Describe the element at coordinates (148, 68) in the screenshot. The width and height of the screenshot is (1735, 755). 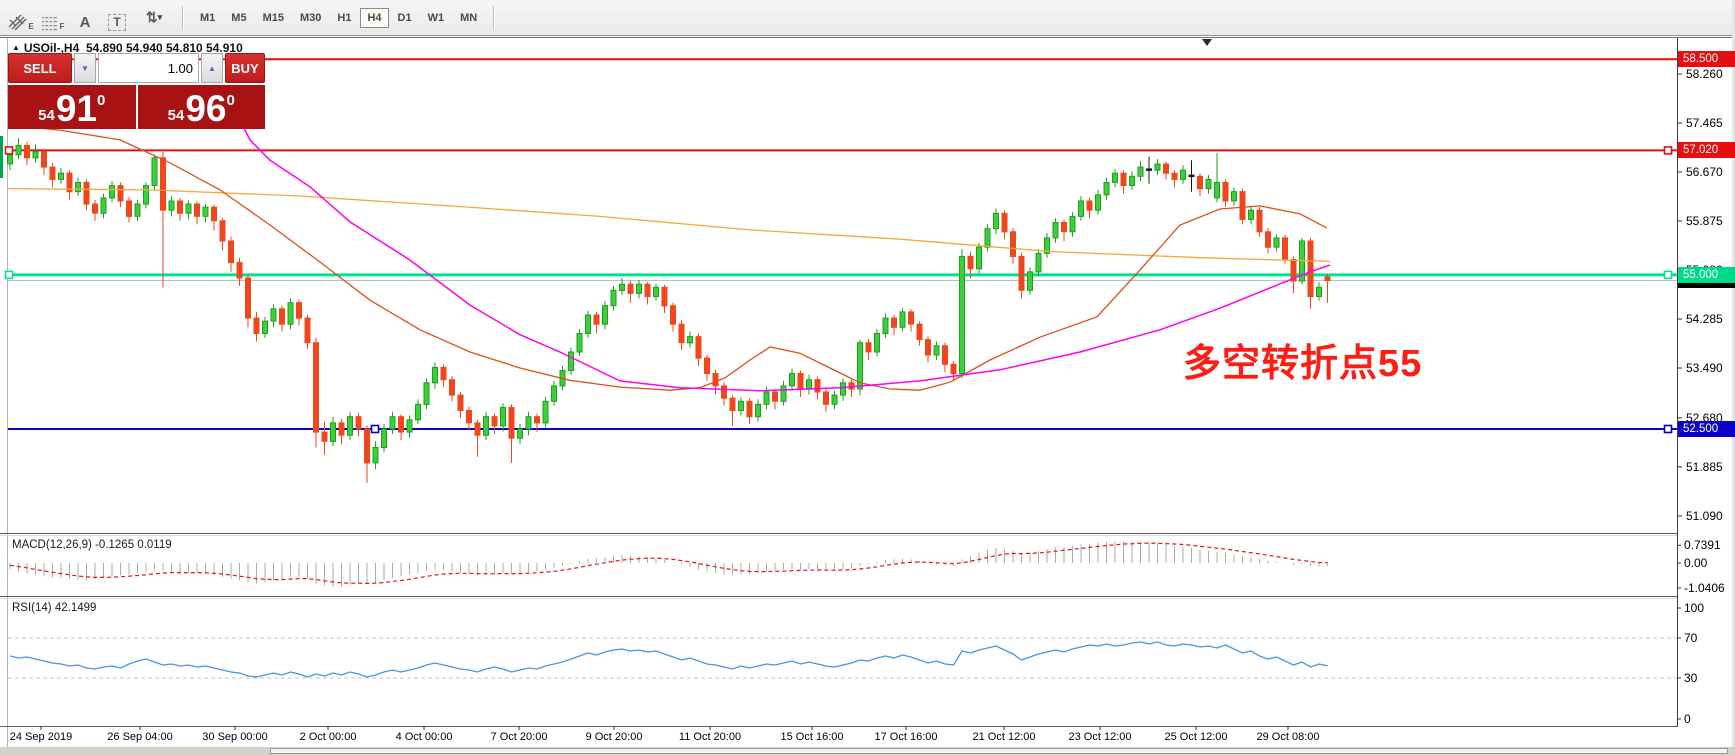
I see `volume-input` at that location.